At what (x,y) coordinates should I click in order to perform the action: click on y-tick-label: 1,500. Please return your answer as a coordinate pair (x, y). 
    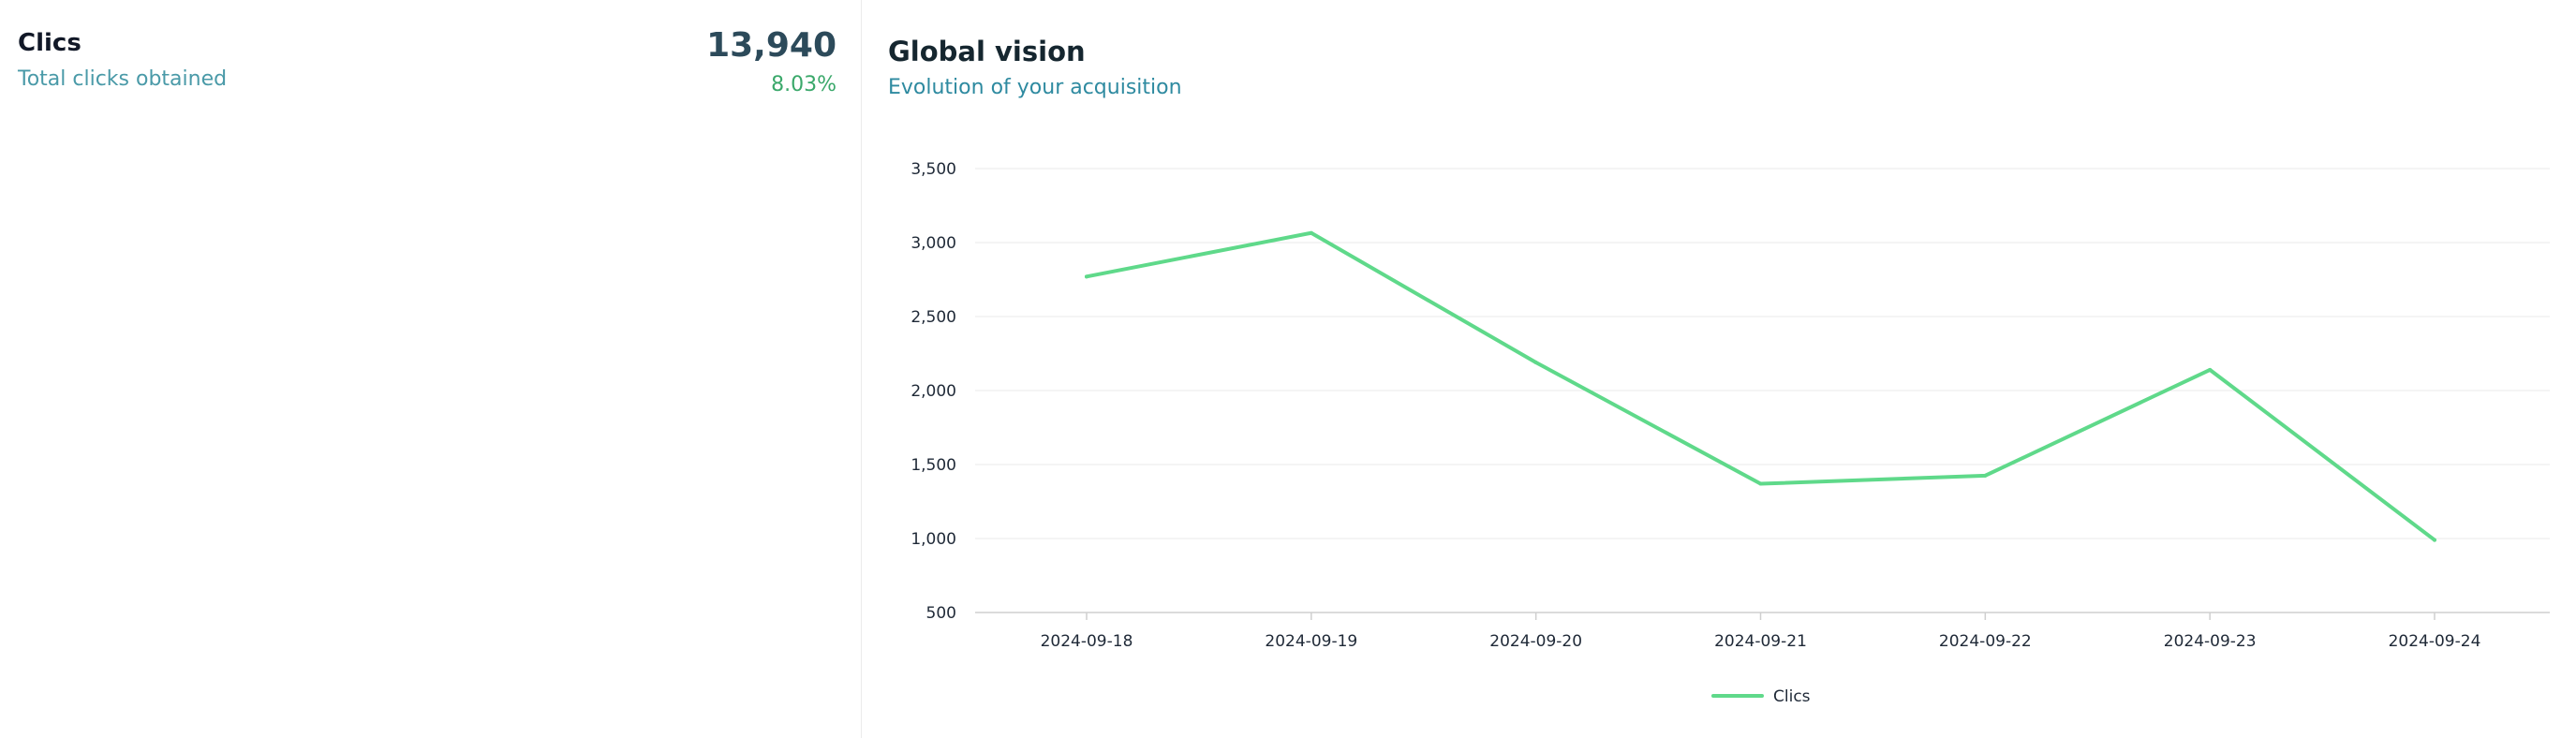
    Looking at the image, I should click on (933, 465).